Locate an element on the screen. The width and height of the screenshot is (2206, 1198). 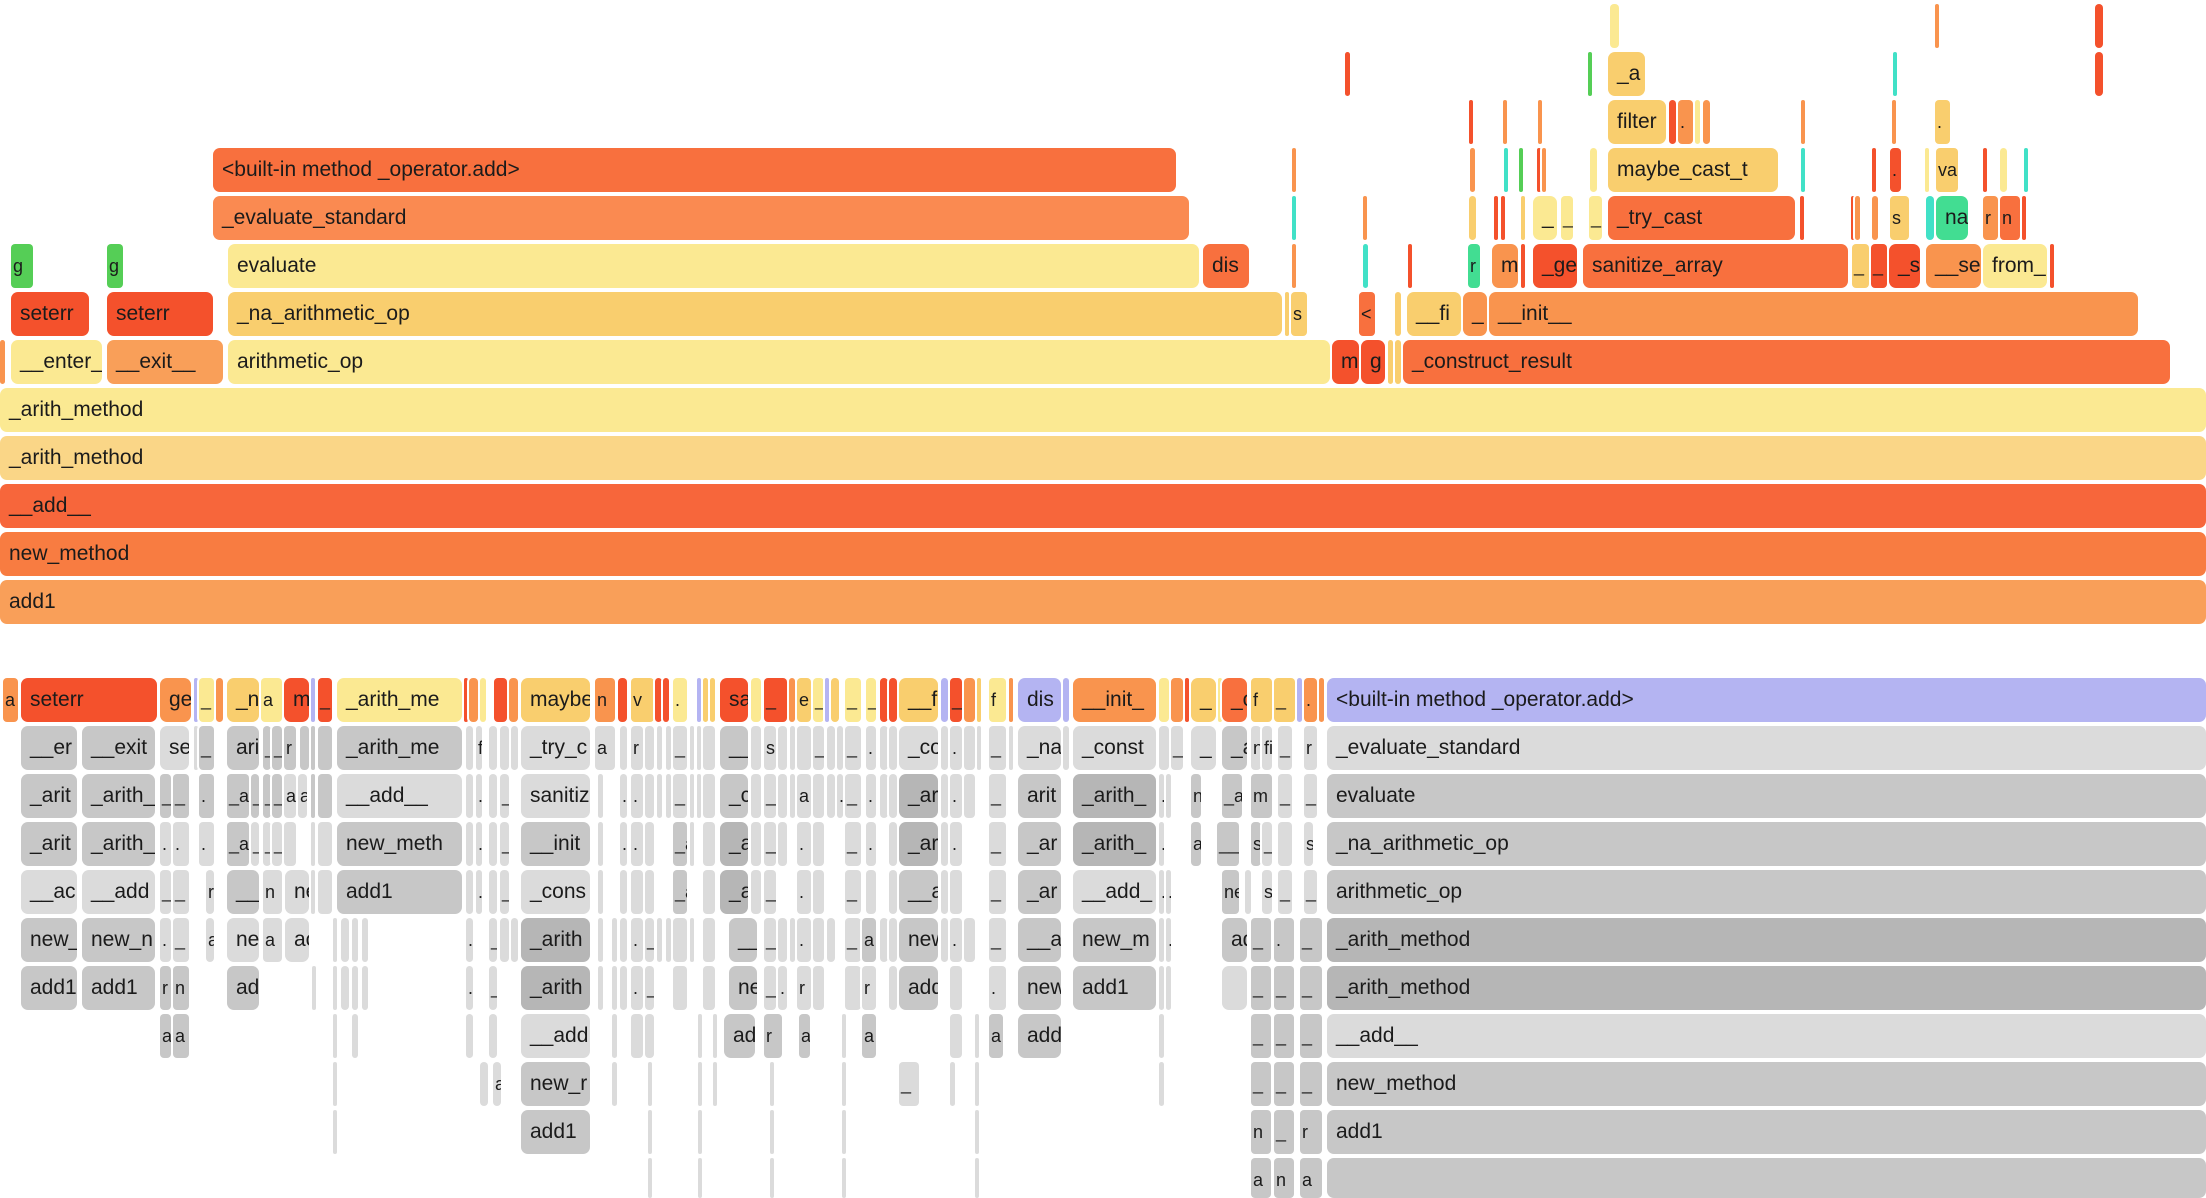
flame-frame: __enter__ is located at coordinates (56, 362).